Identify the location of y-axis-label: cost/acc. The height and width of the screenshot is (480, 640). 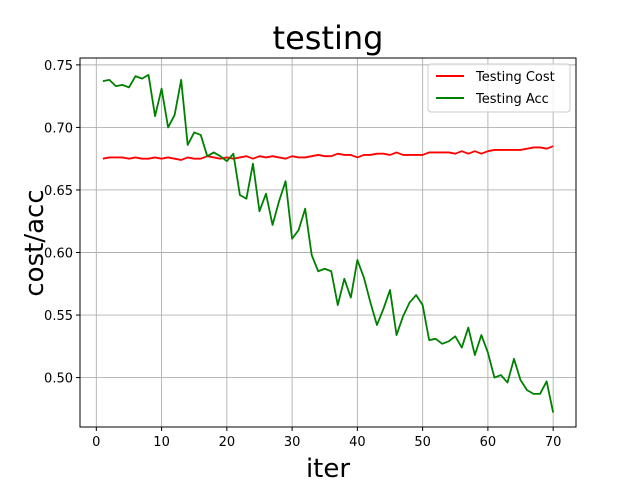
(35, 242).